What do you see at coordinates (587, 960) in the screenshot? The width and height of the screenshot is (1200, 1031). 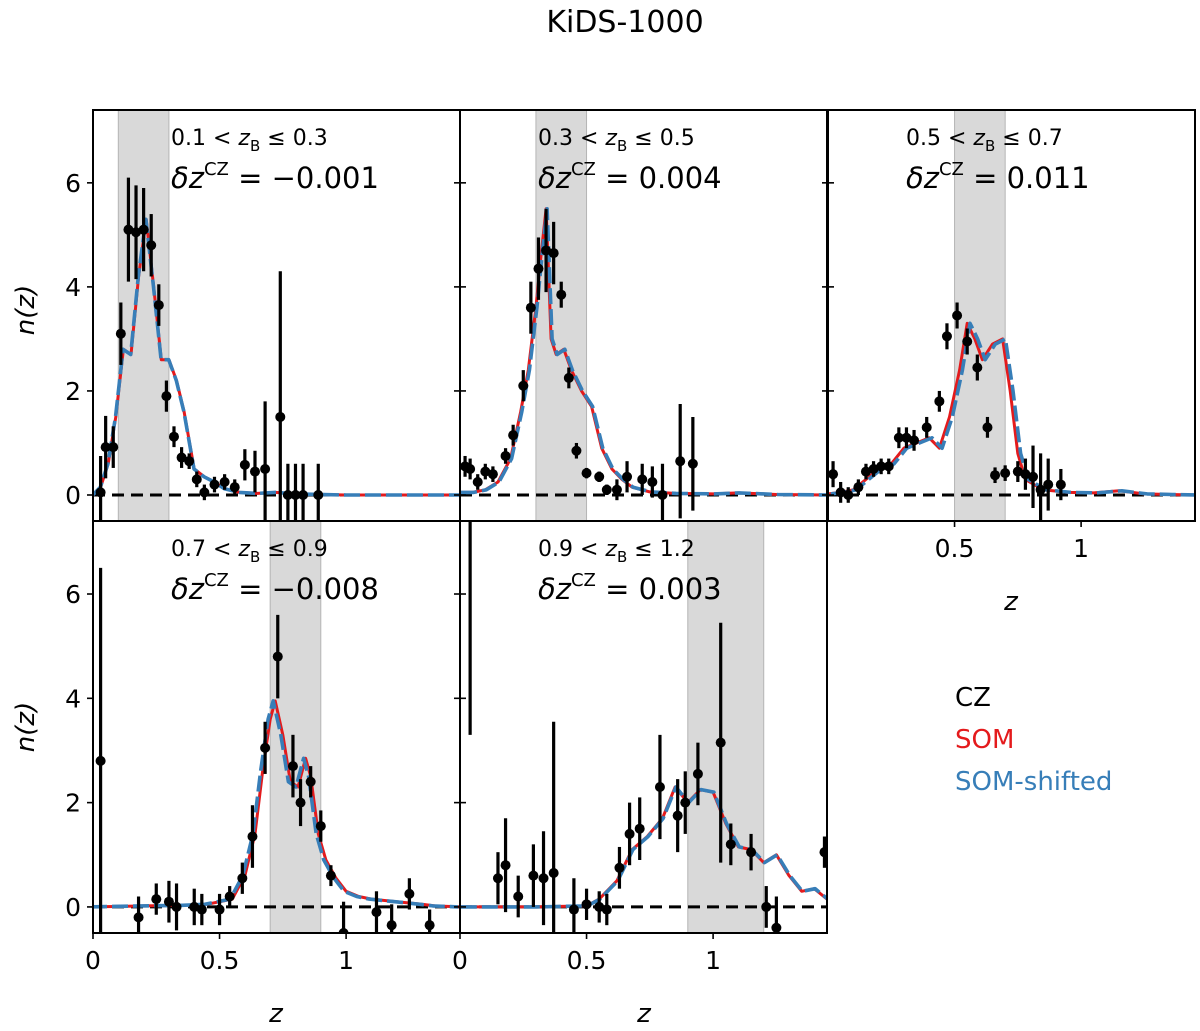 I see `x-tick-label: 0.5` at bounding box center [587, 960].